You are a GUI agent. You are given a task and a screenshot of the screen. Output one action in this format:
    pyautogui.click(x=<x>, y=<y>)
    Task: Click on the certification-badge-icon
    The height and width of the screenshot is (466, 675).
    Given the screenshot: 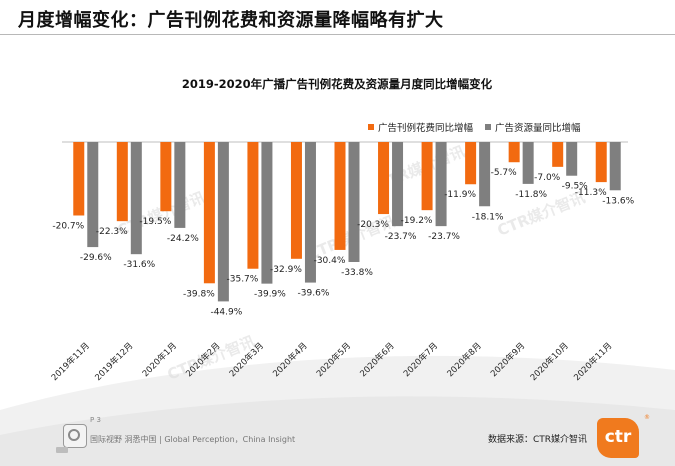 What is the action you would take?
    pyautogui.click(x=62, y=450)
    